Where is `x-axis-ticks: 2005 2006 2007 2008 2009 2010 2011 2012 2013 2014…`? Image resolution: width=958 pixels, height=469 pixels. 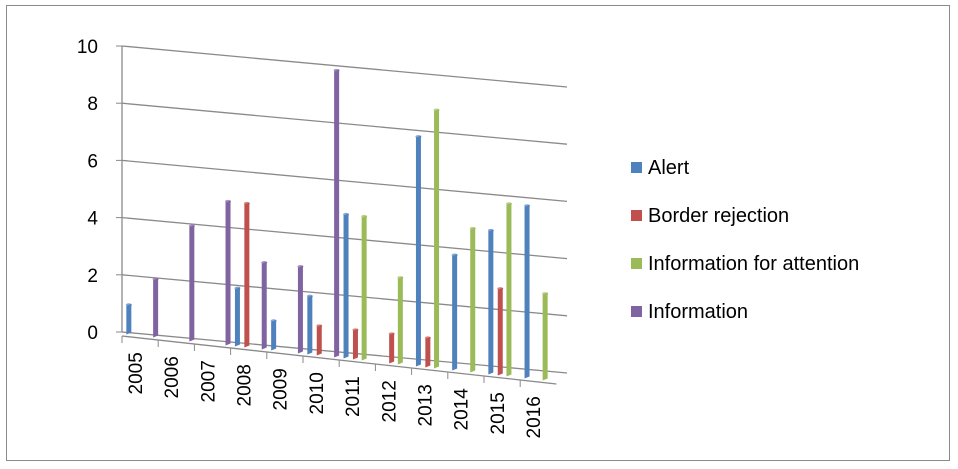 x-axis-ticks: 2005 2006 2007 2008 2009 2010 2011 2012 2013 2014… is located at coordinates (335, 395).